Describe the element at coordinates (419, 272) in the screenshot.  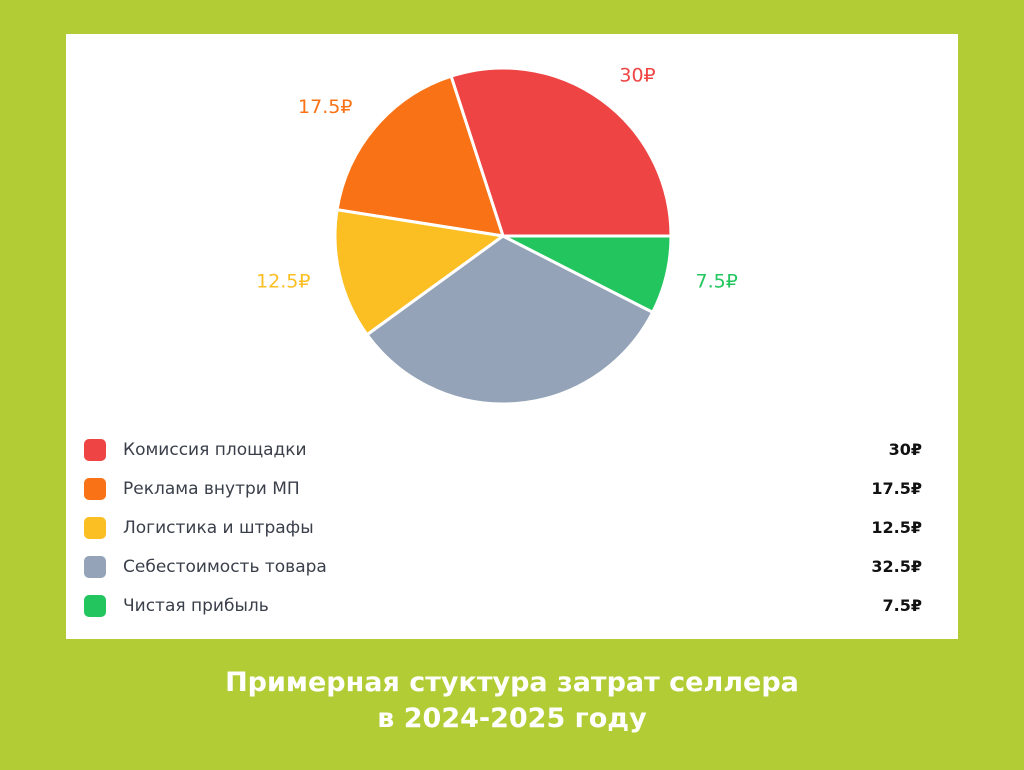
I see `pie-slice-logistics` at that location.